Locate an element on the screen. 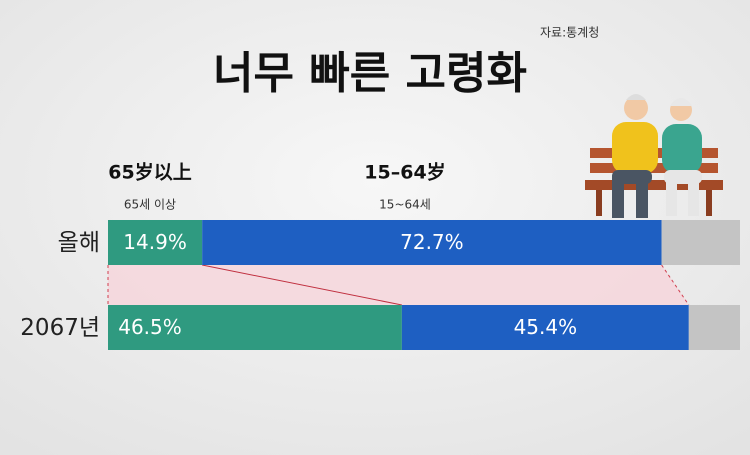 The width and height of the screenshot is (750, 455). source: 자료:통계청 is located at coordinates (569, 33).